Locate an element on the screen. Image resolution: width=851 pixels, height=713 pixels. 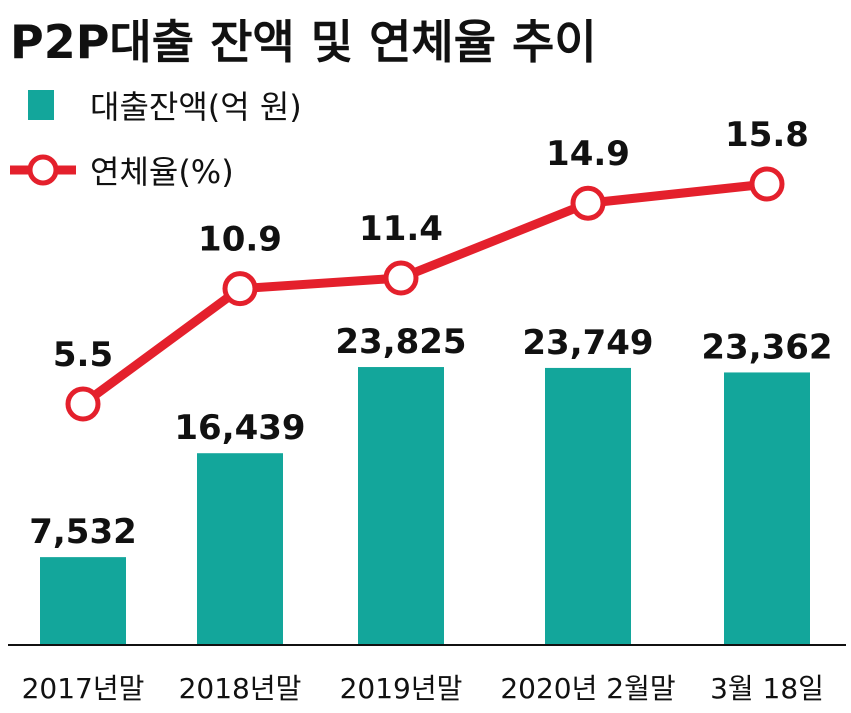
x-axis-tick-labels: 2017년말 2018년말 2019년말 2020년 2월말 3월 18일 is located at coordinates (423, 688).